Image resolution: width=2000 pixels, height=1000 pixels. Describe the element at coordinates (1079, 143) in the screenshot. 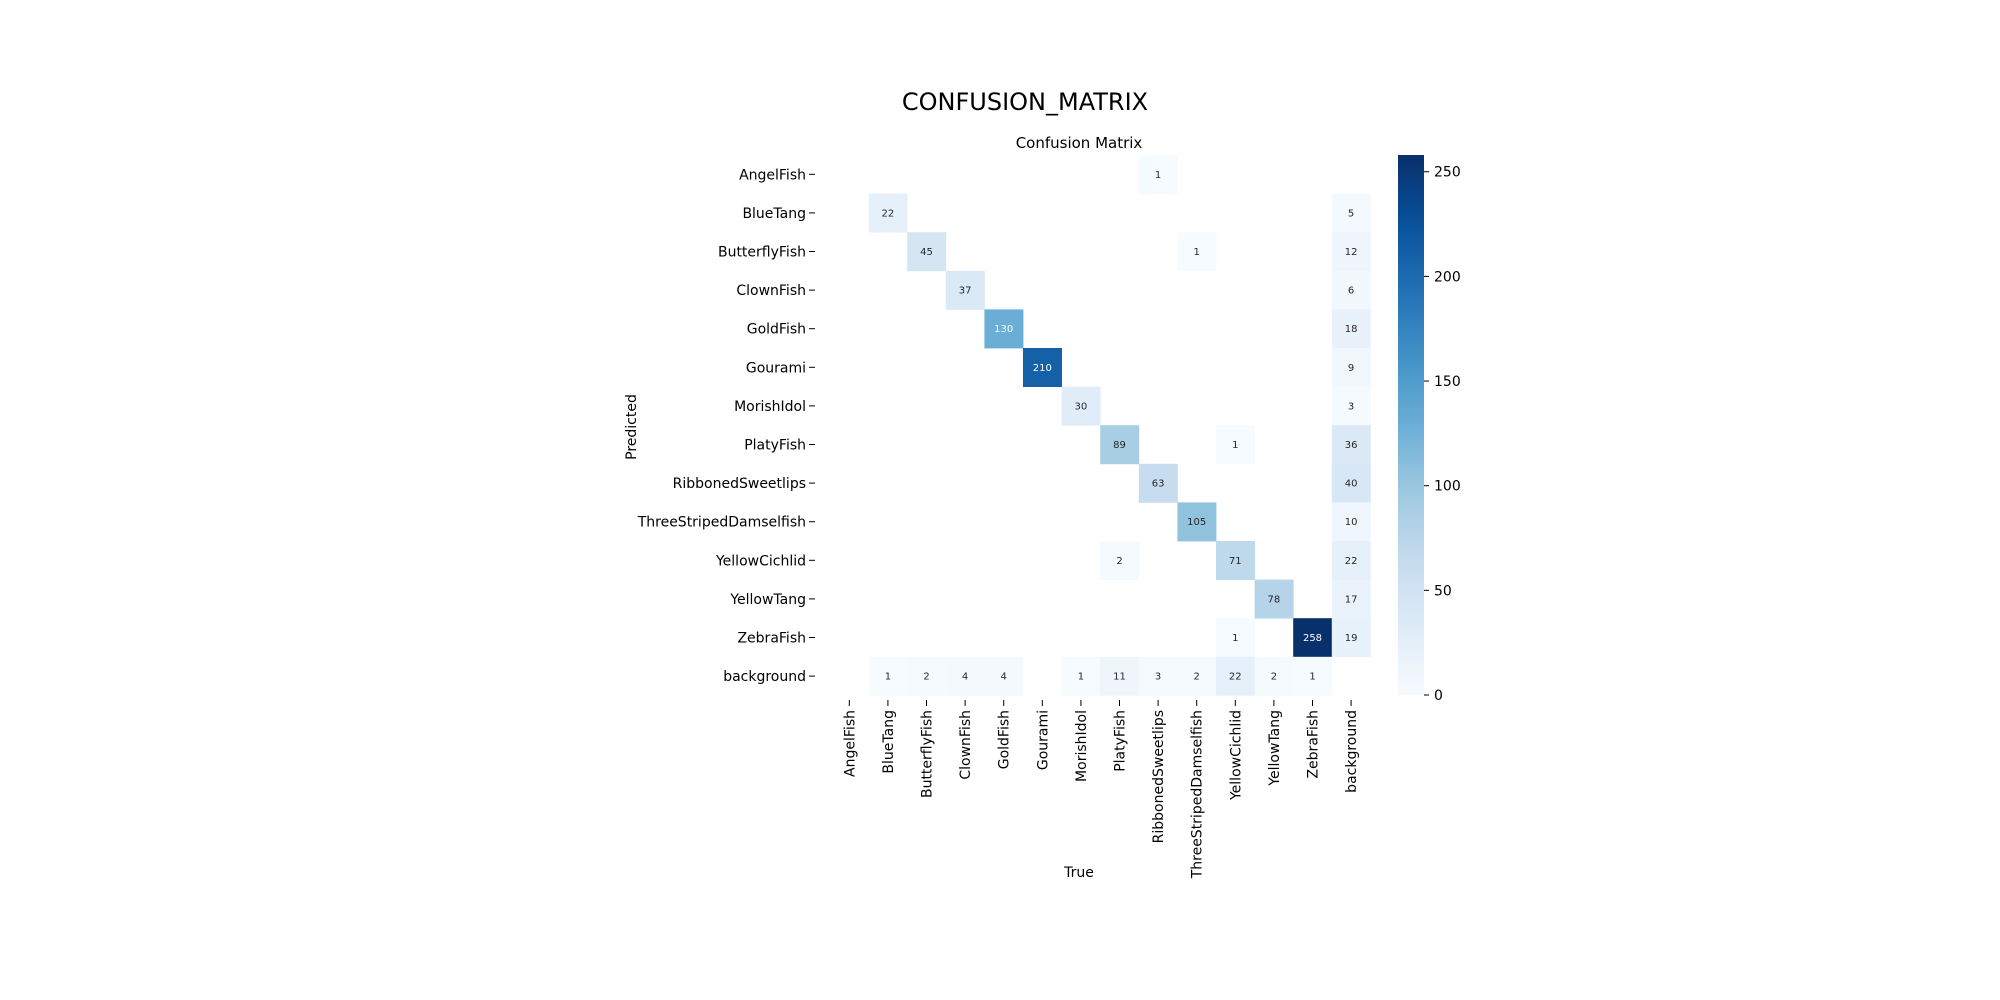

I see `chart-title: Confusion Matrix` at that location.